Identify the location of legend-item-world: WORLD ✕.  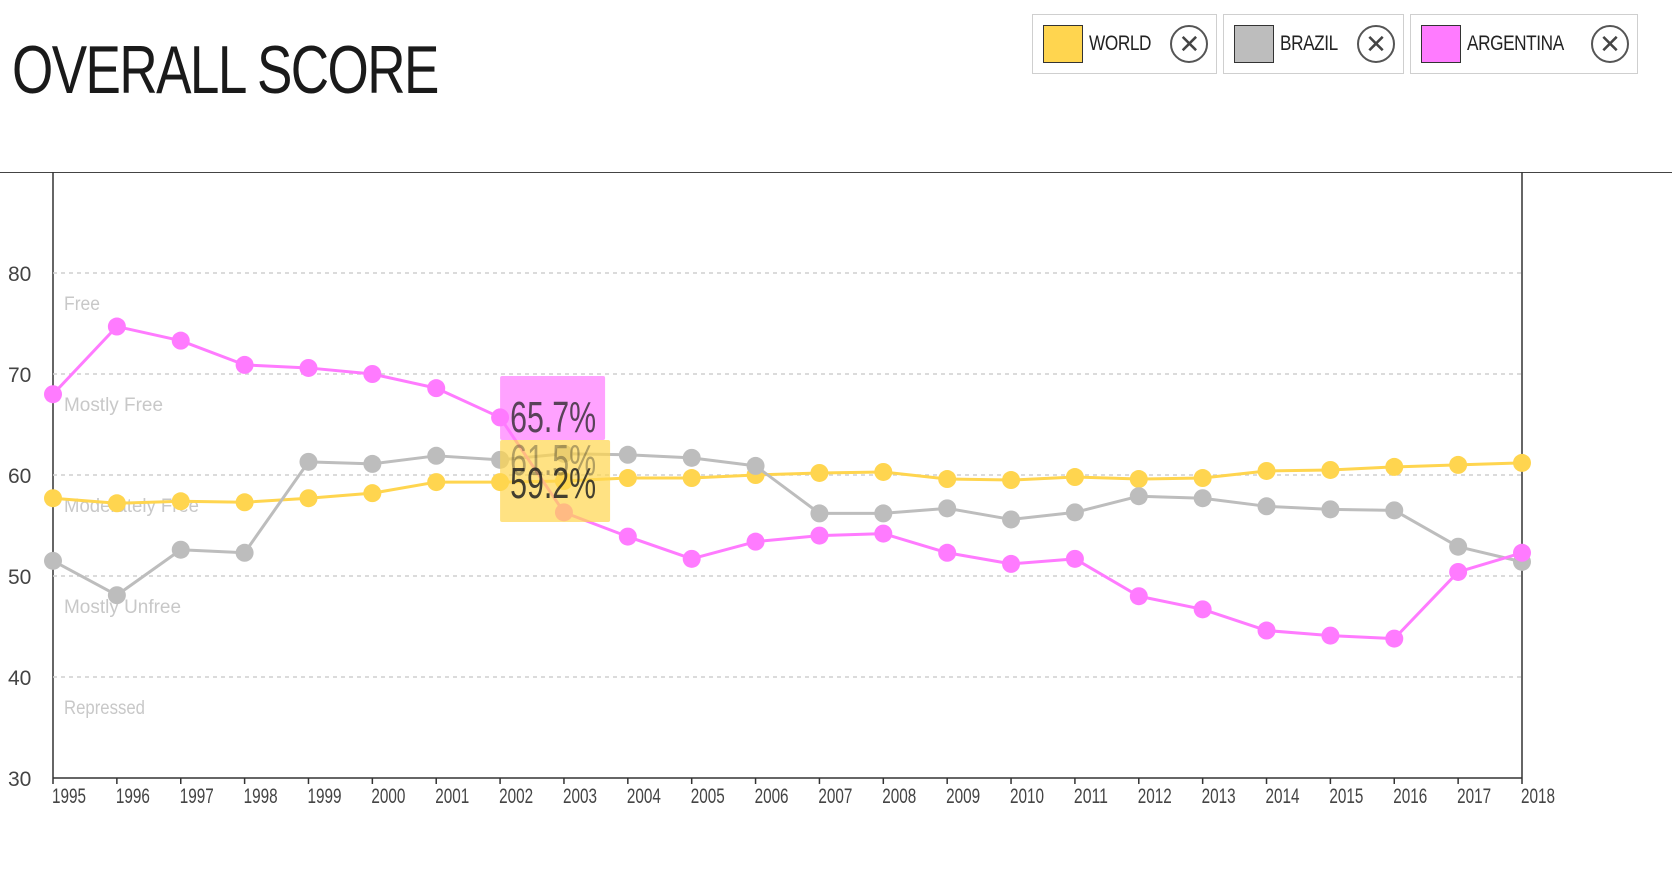
(1124, 44).